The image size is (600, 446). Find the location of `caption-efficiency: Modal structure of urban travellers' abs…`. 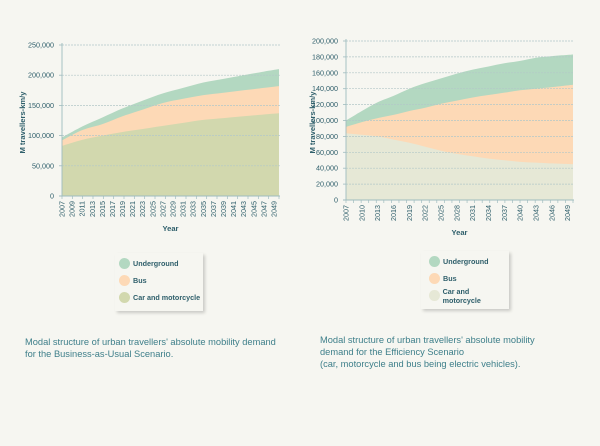

caption-efficiency: Modal structure of urban travellers' abs… is located at coordinates (427, 352).